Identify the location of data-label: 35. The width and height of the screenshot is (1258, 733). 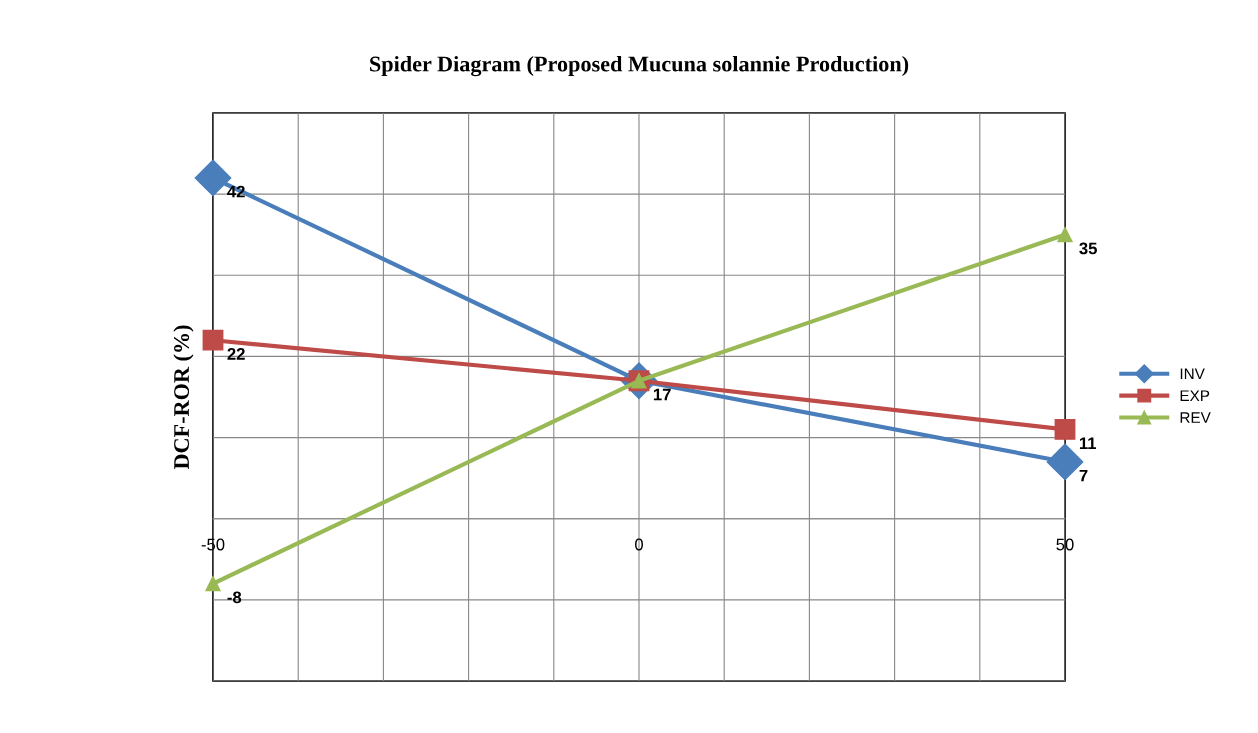
(1088, 248).